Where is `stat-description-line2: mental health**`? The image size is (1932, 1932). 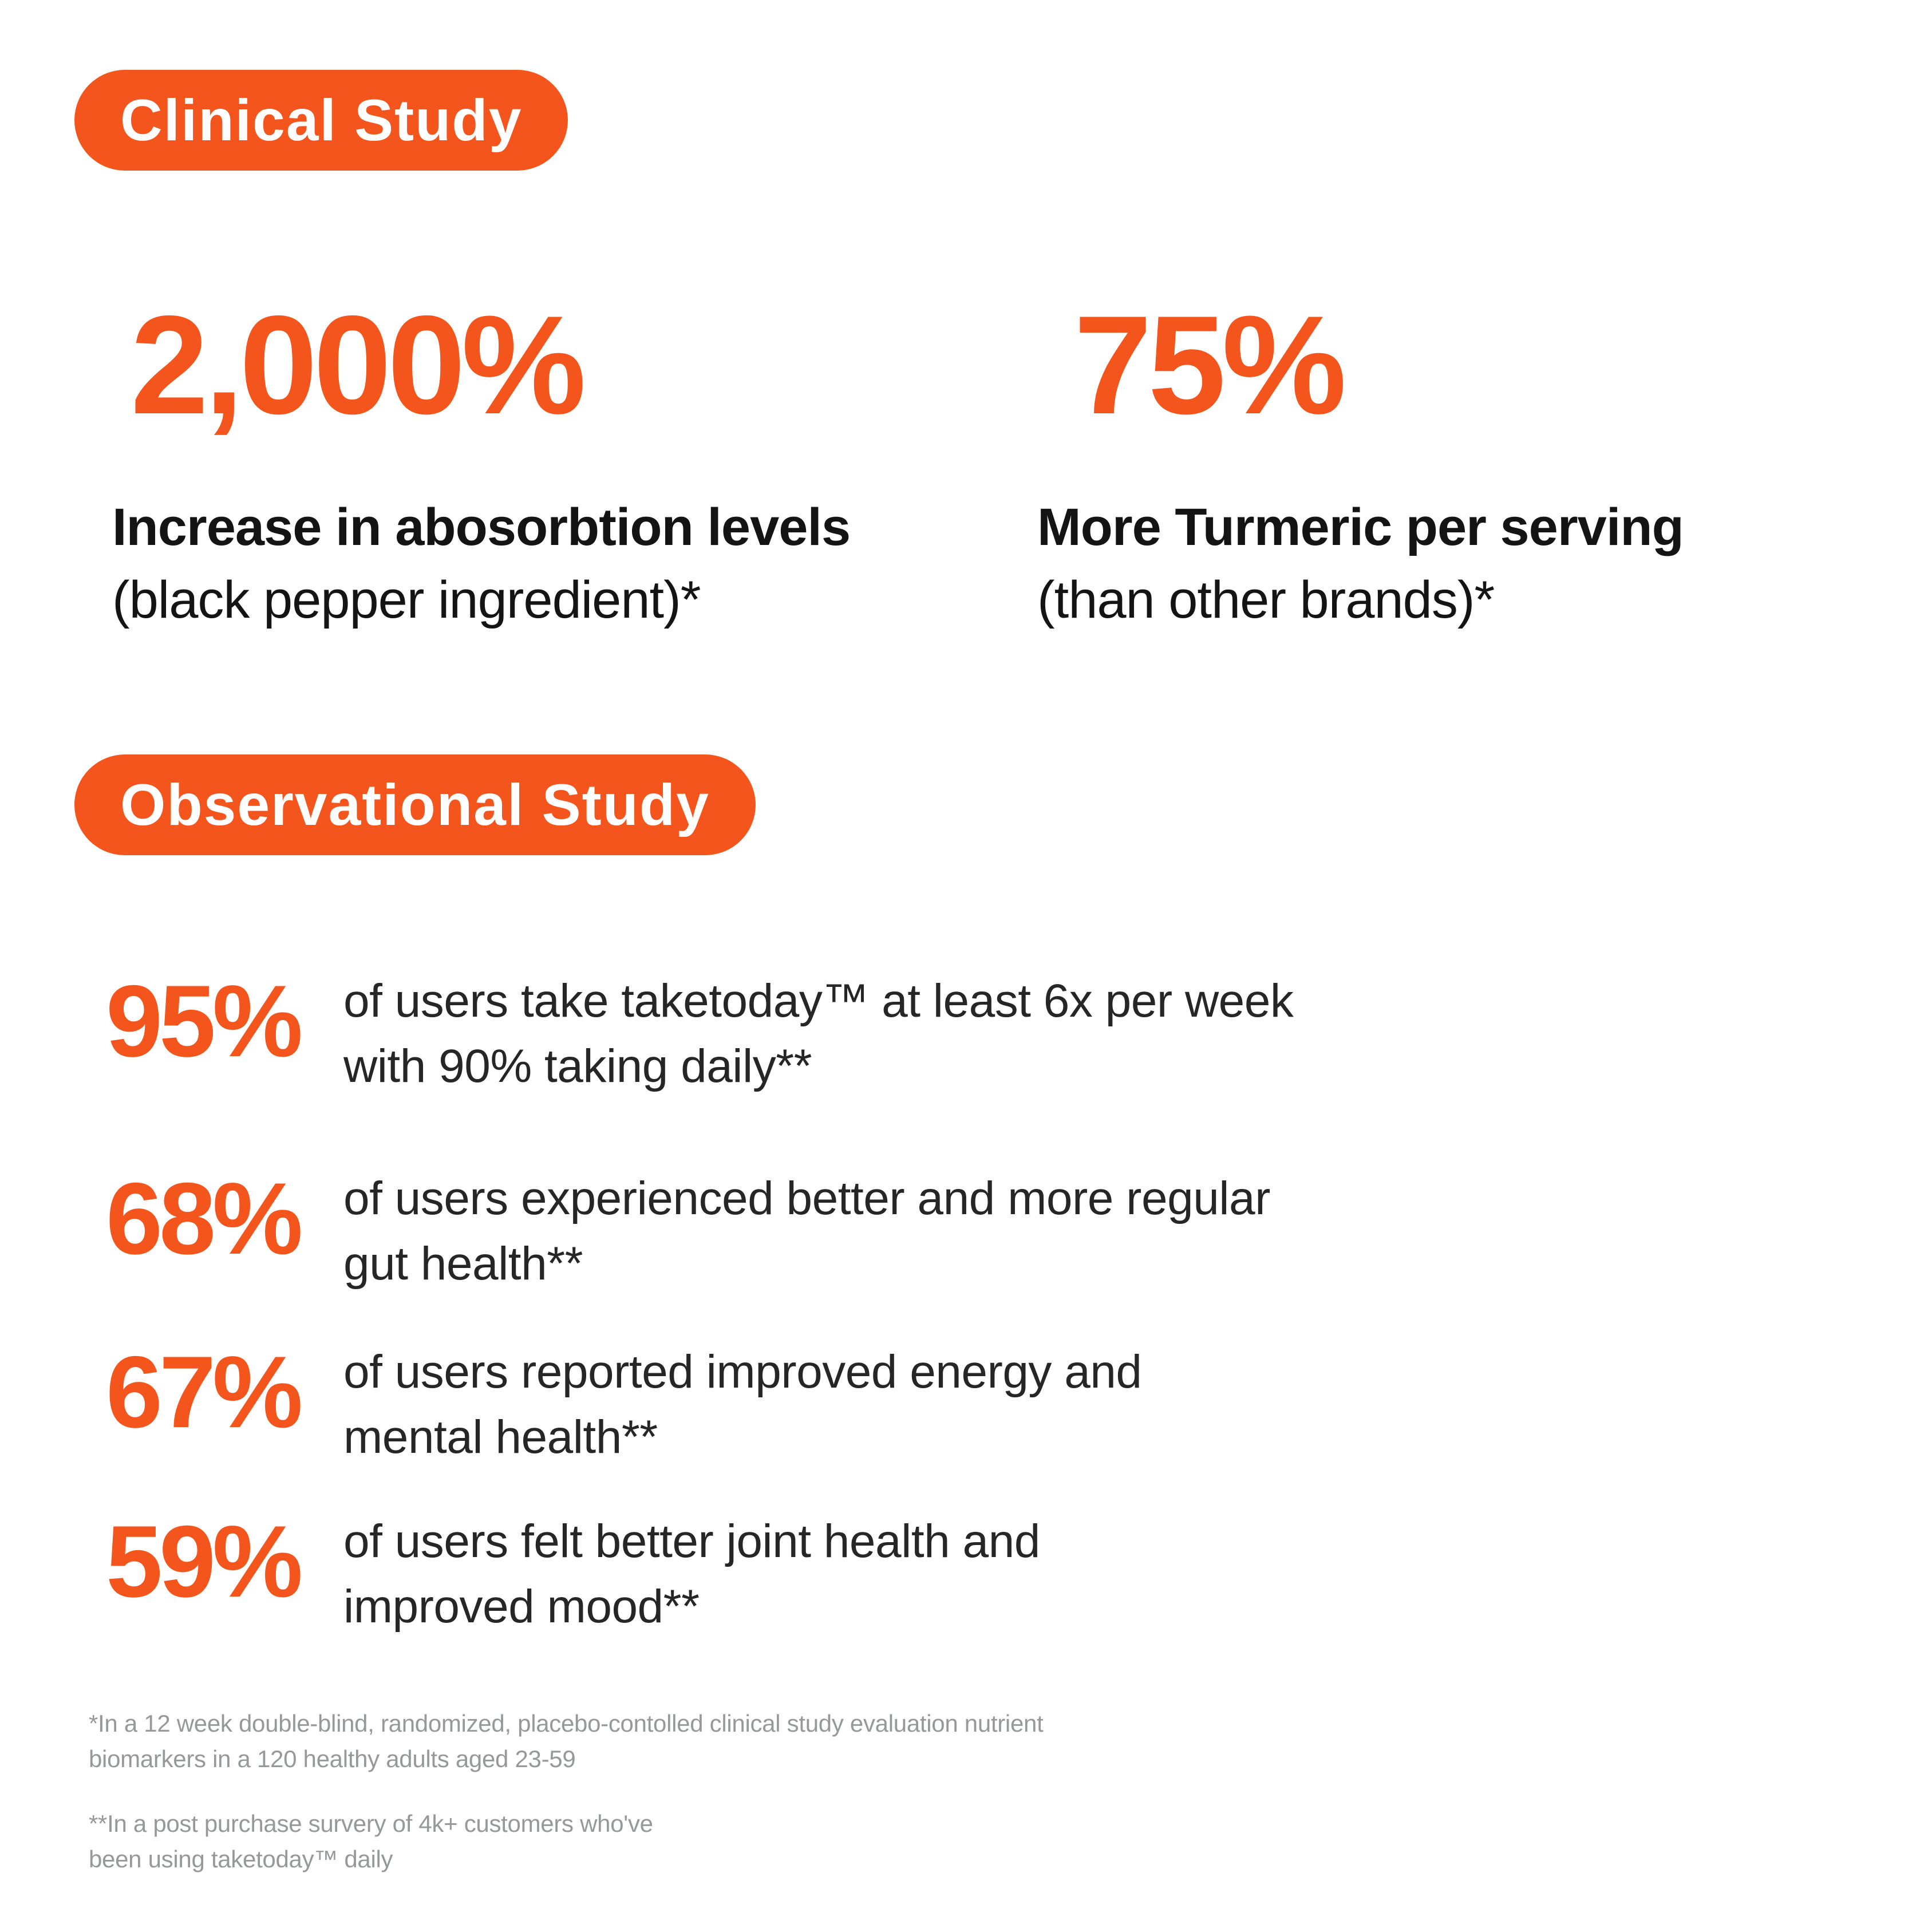 stat-description-line2: mental health** is located at coordinates (500, 1437).